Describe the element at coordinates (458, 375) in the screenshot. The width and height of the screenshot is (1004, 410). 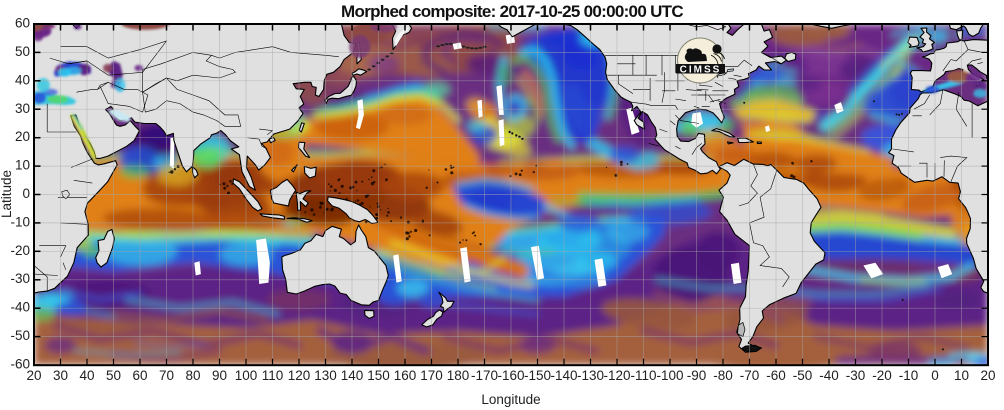
I see `svg-text: 180` at that location.